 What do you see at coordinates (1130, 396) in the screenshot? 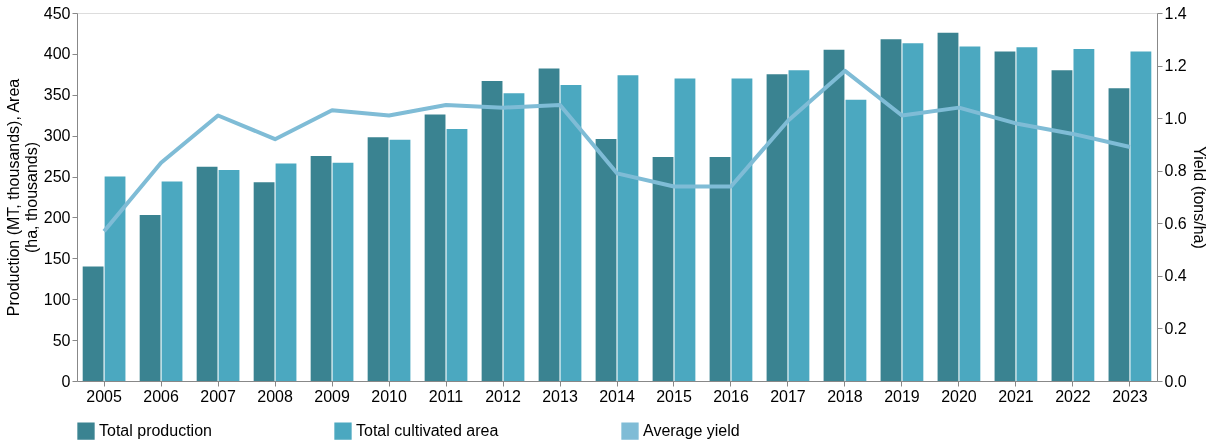
I see `x-tick-label: 2023` at bounding box center [1130, 396].